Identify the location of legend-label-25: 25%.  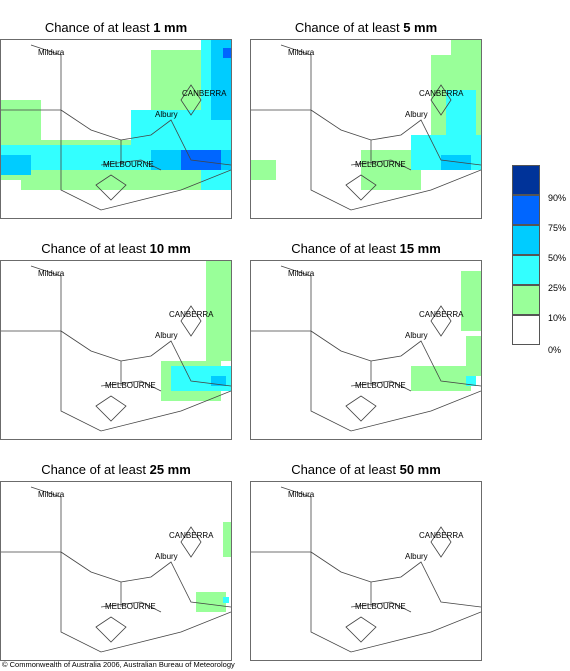
(557, 288).